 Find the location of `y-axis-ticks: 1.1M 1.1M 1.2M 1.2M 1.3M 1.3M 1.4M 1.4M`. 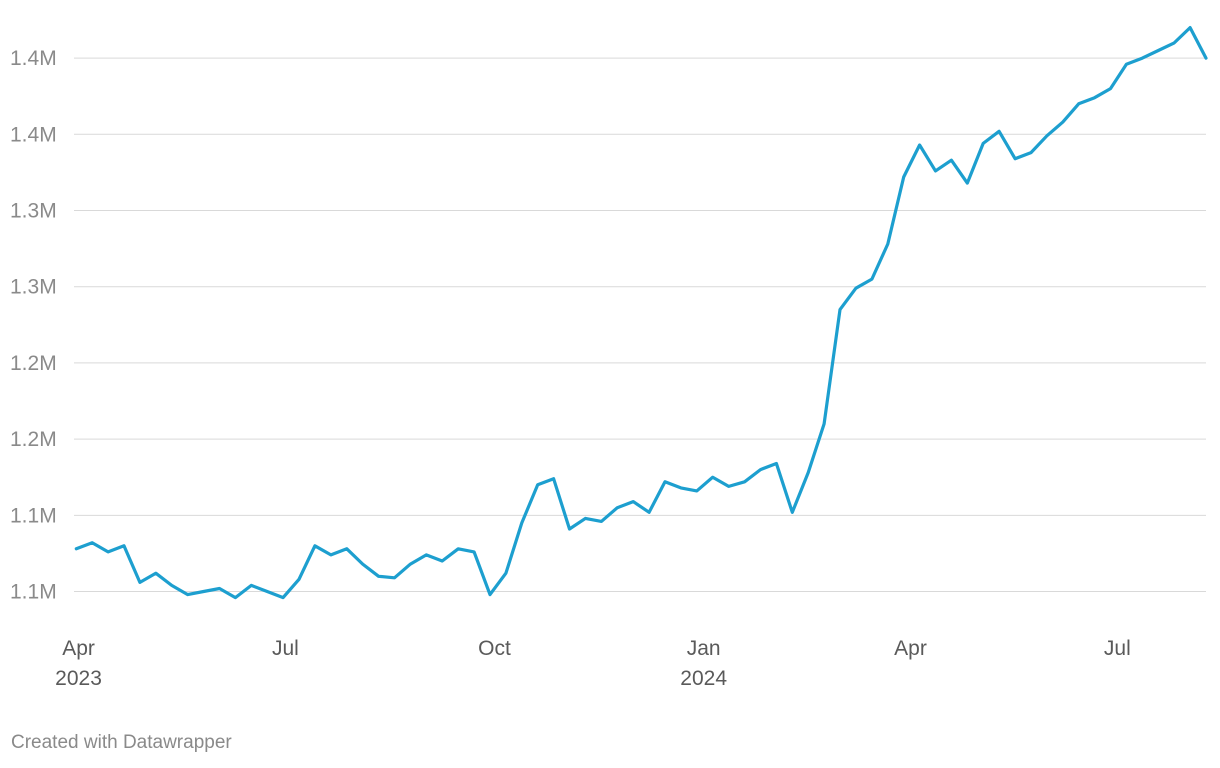

y-axis-ticks: 1.1M 1.1M 1.2M 1.2M 1.3M 1.3M 1.4M 1.4M is located at coordinates (33, 325).